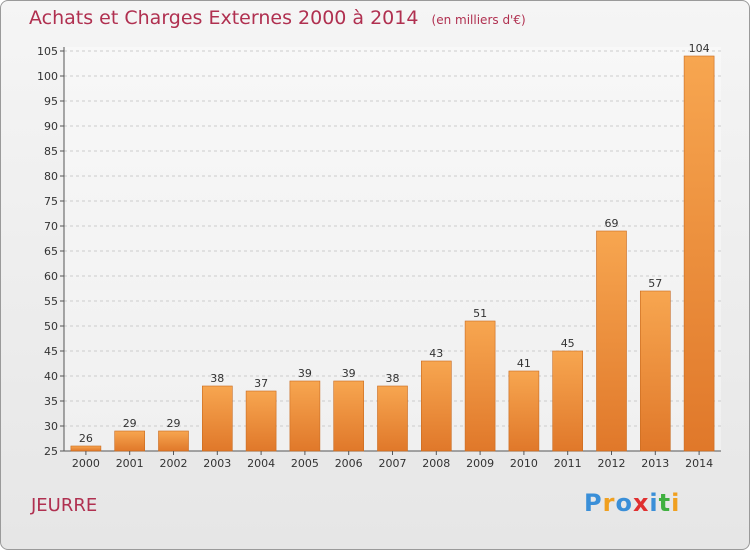 The height and width of the screenshot is (550, 750). I want to click on x-tick-label: 2005, so click(305, 463).